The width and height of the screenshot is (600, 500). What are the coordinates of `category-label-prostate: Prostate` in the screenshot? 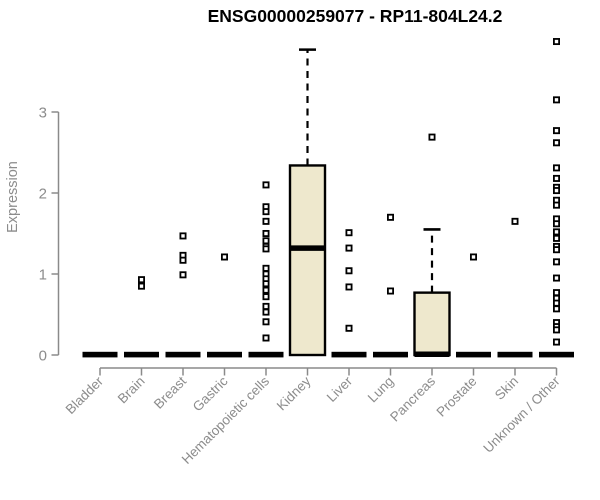 It's located at (456, 397).